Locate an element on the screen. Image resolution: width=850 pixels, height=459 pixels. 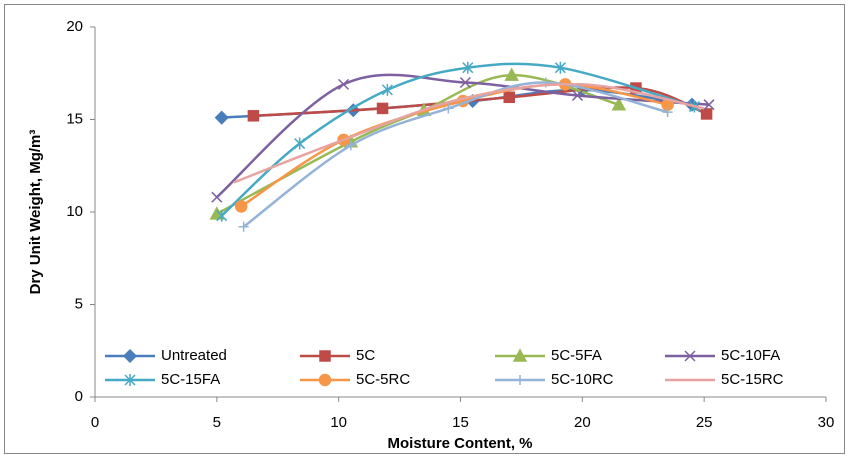
x-tick-label: 5 is located at coordinates (217, 422).